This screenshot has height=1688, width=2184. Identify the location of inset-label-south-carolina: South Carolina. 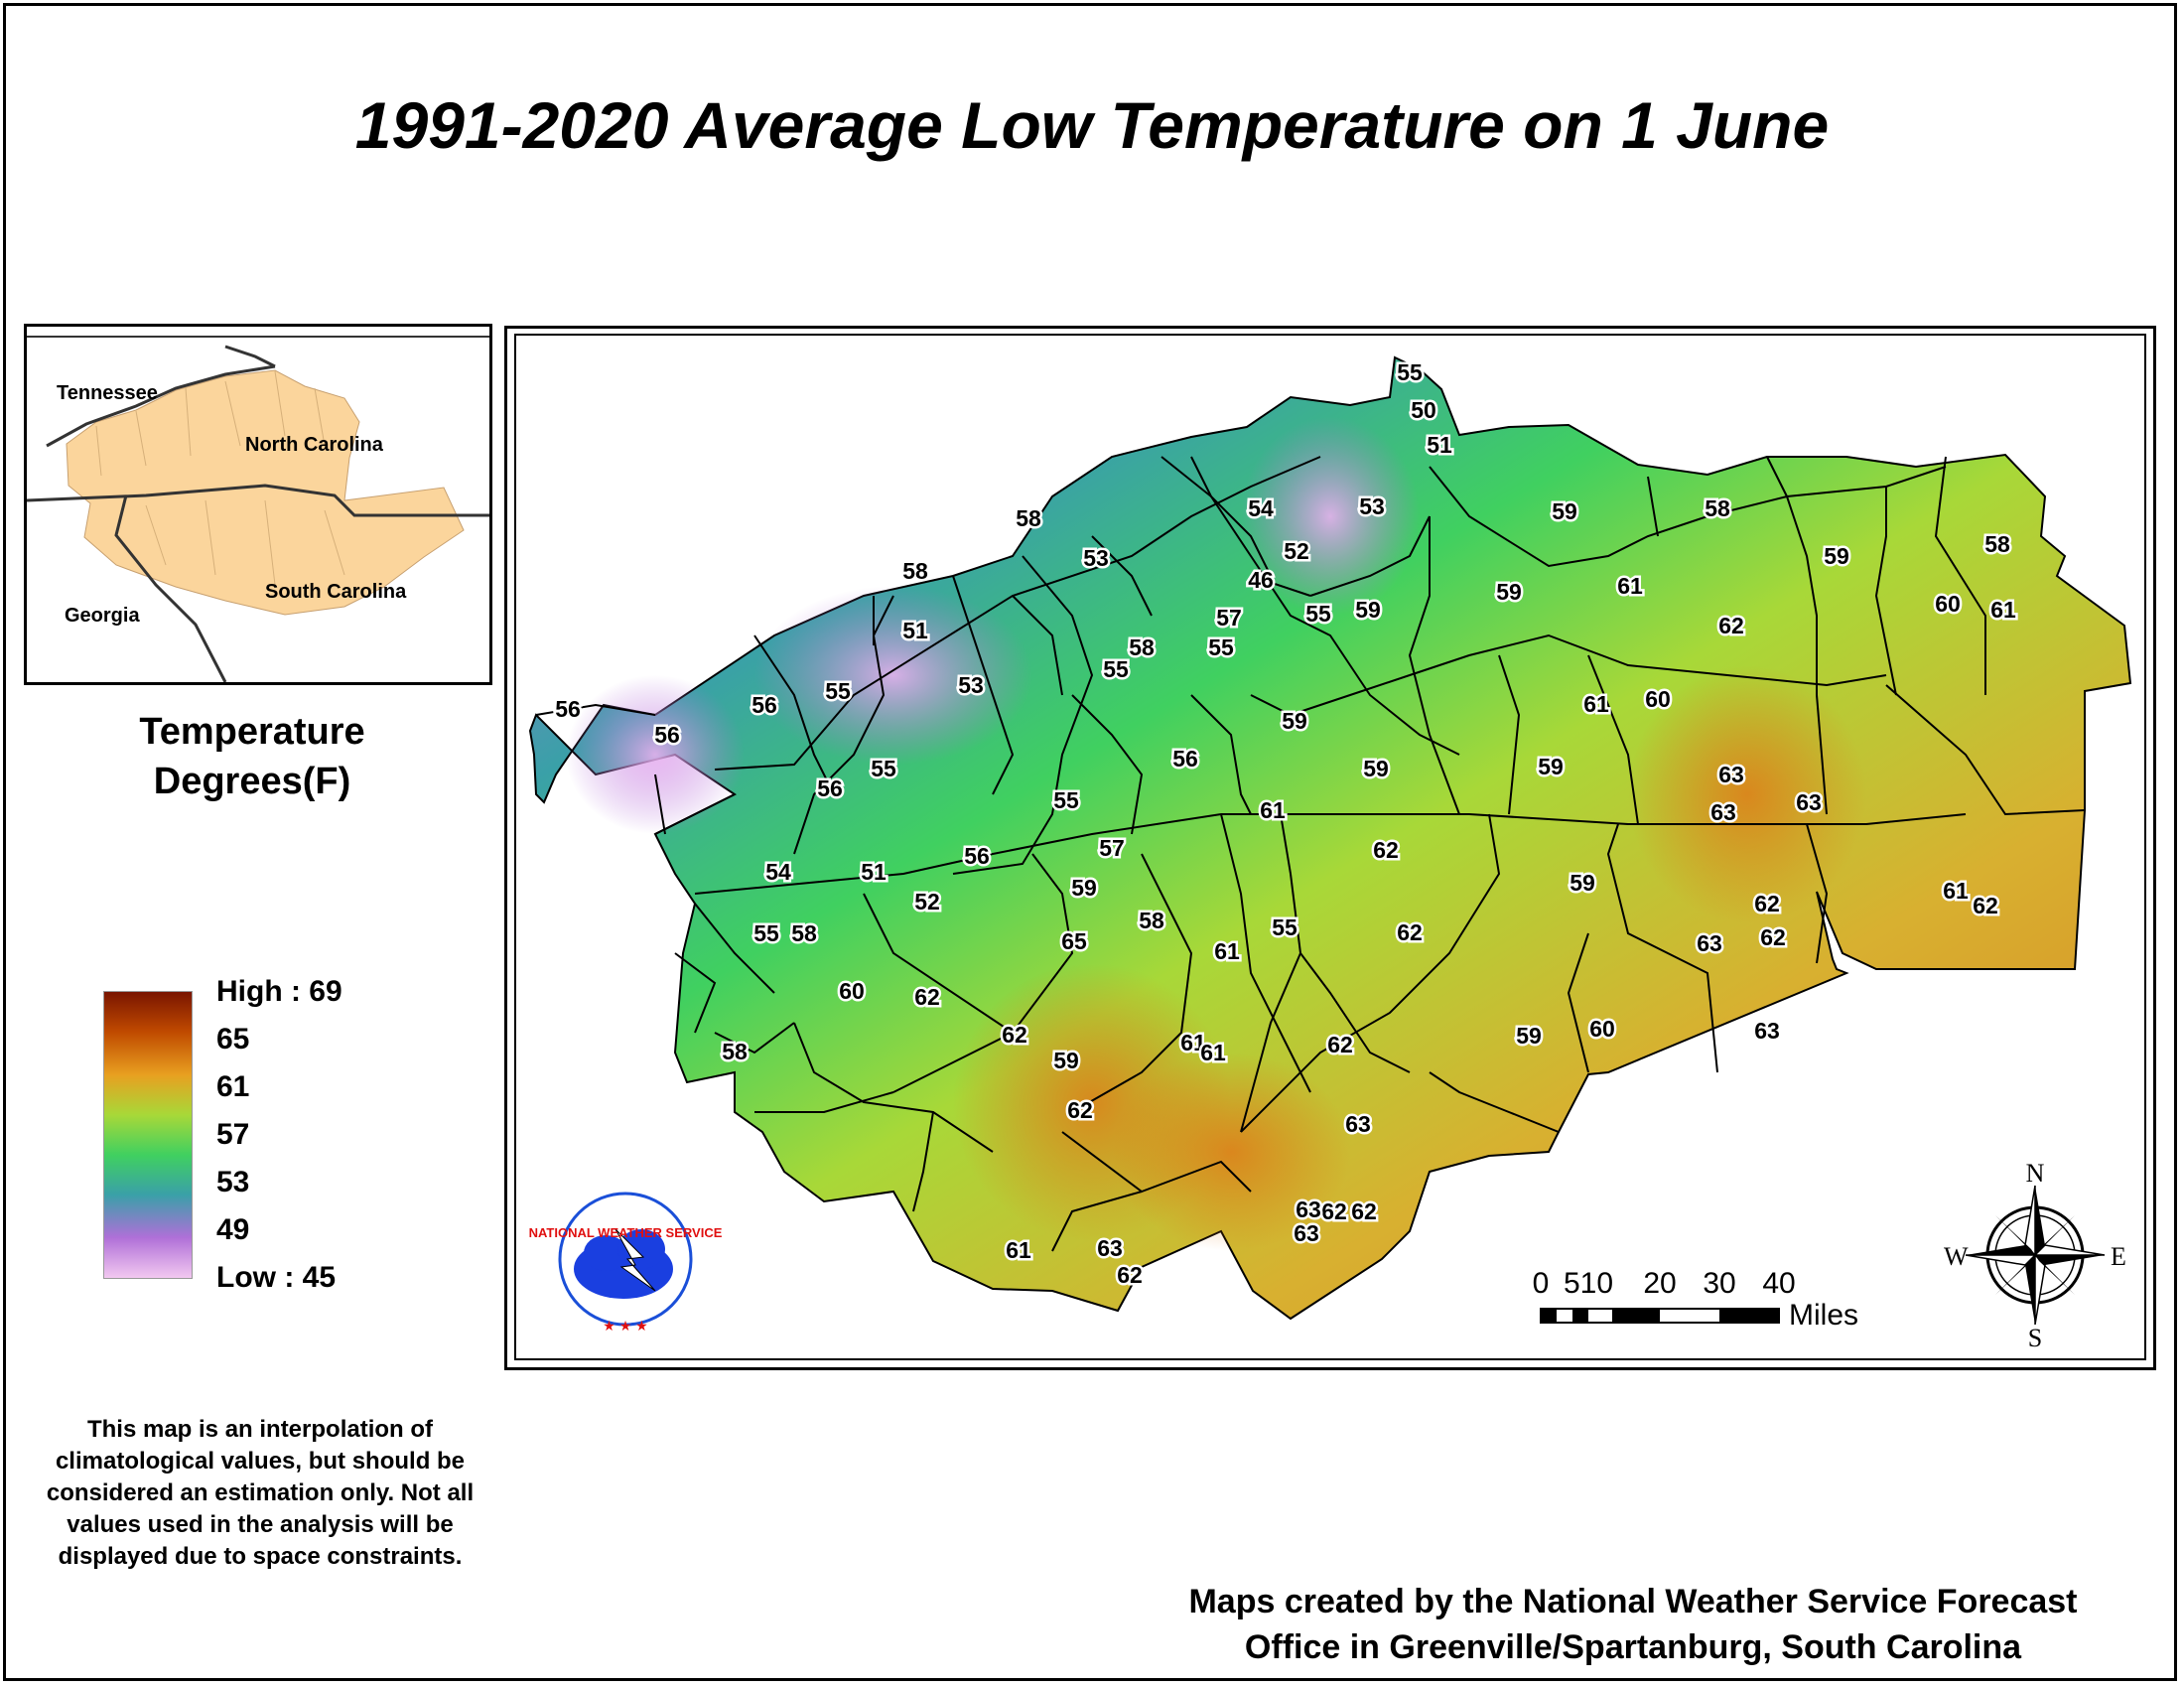
(336, 592).